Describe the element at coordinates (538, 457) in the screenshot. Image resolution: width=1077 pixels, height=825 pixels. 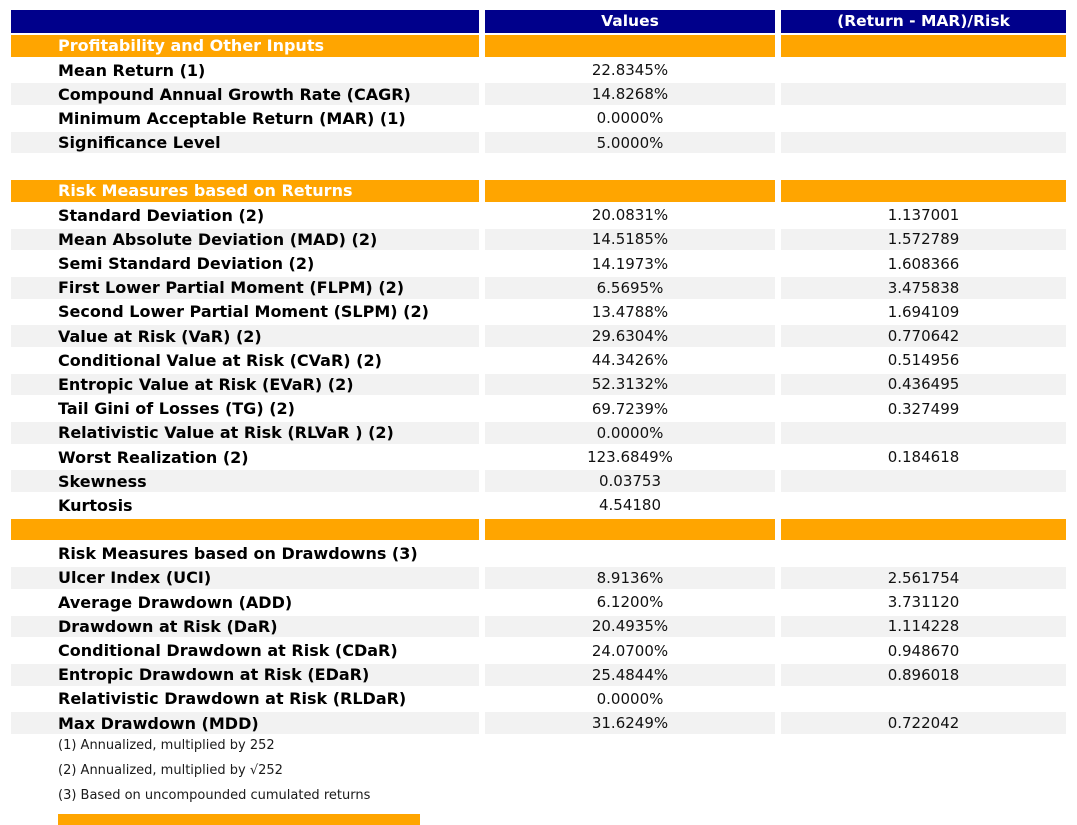
I see `table-row: Worst Realization (2) 123.6849% 0.184618` at that location.